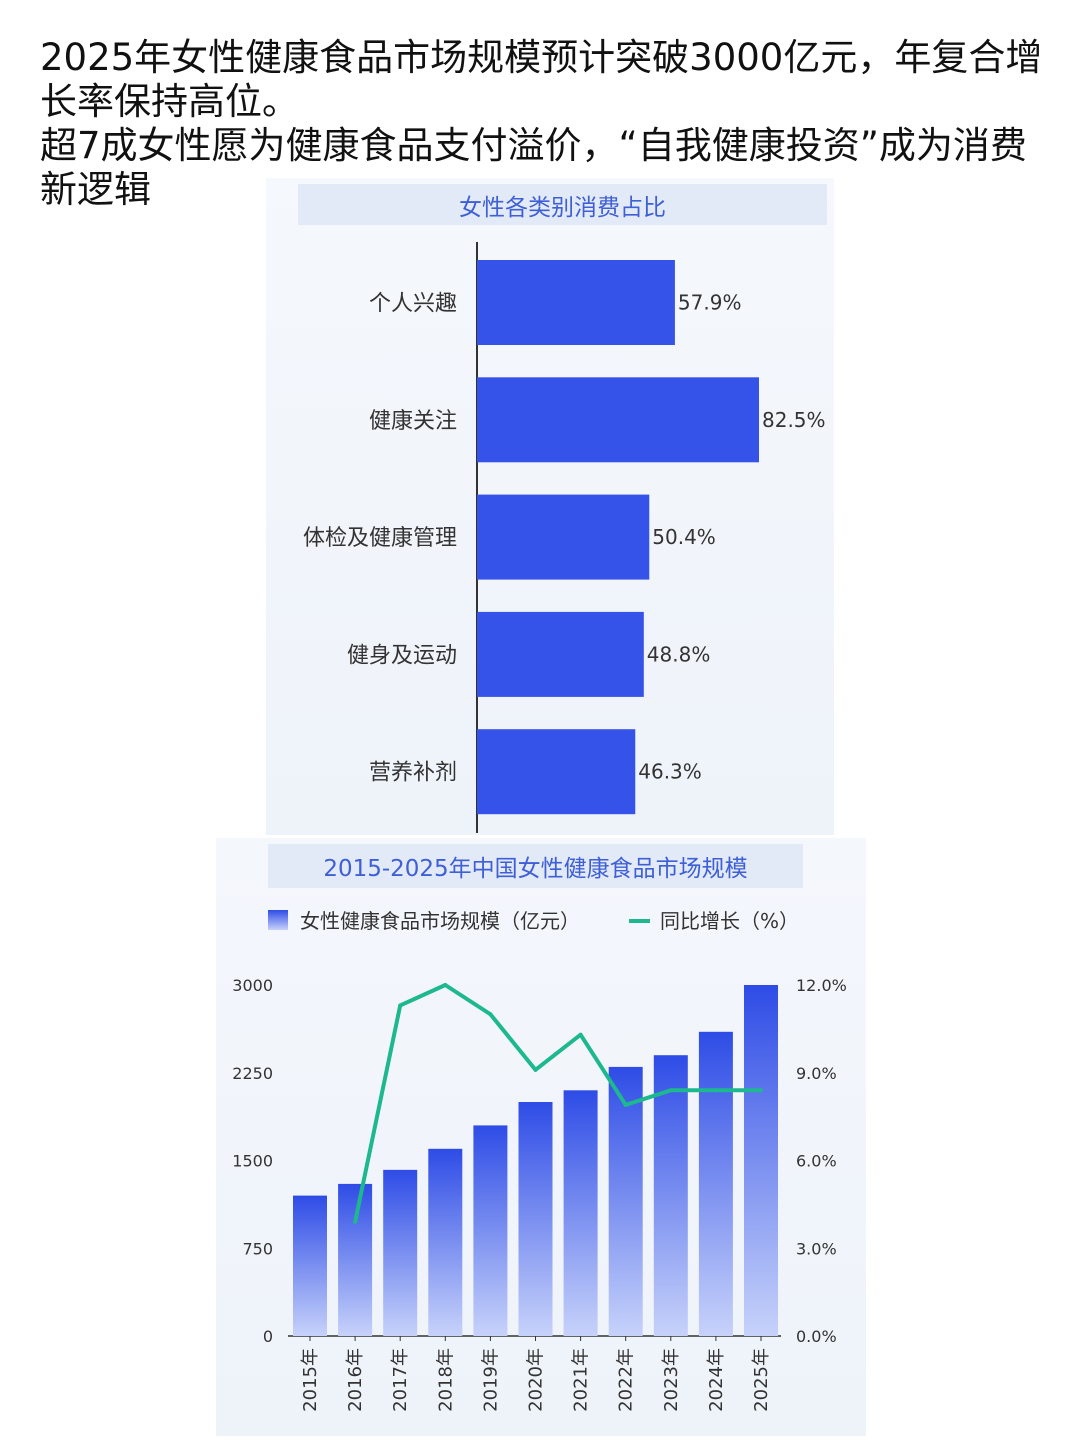 This screenshot has height=1443, width=1080. I want to click on y-right-tick-label: 0.0%, so click(816, 1336).